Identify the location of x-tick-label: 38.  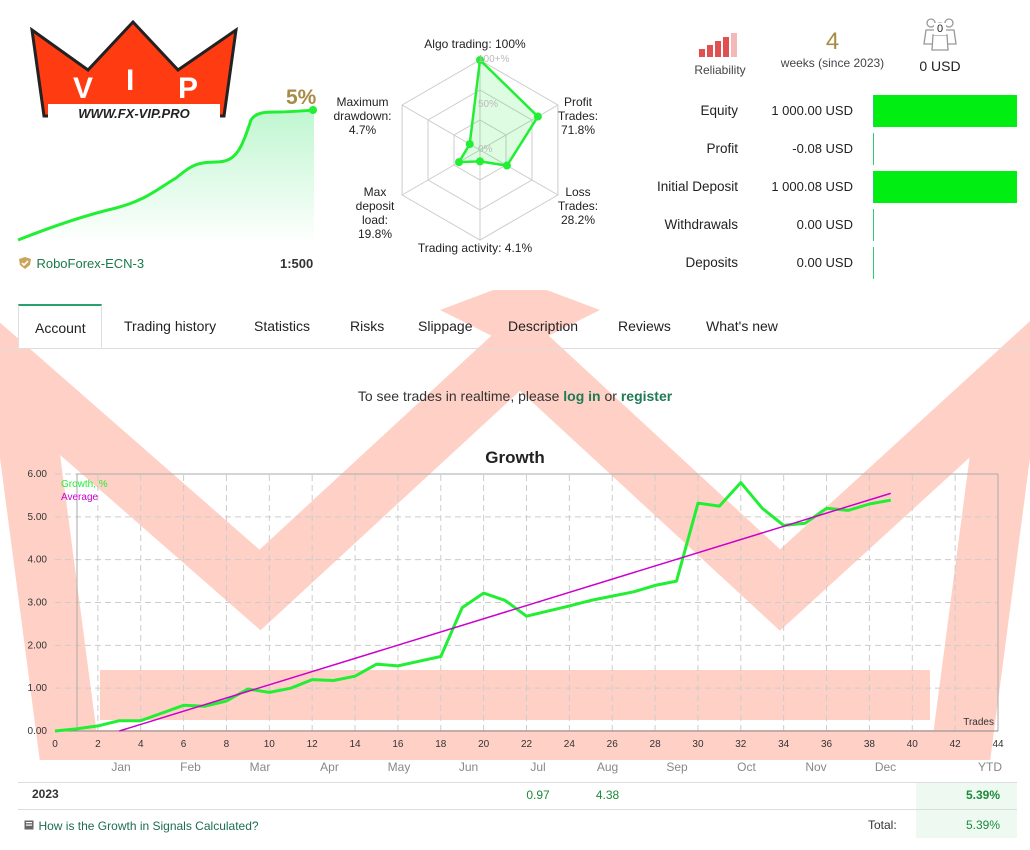
(870, 744).